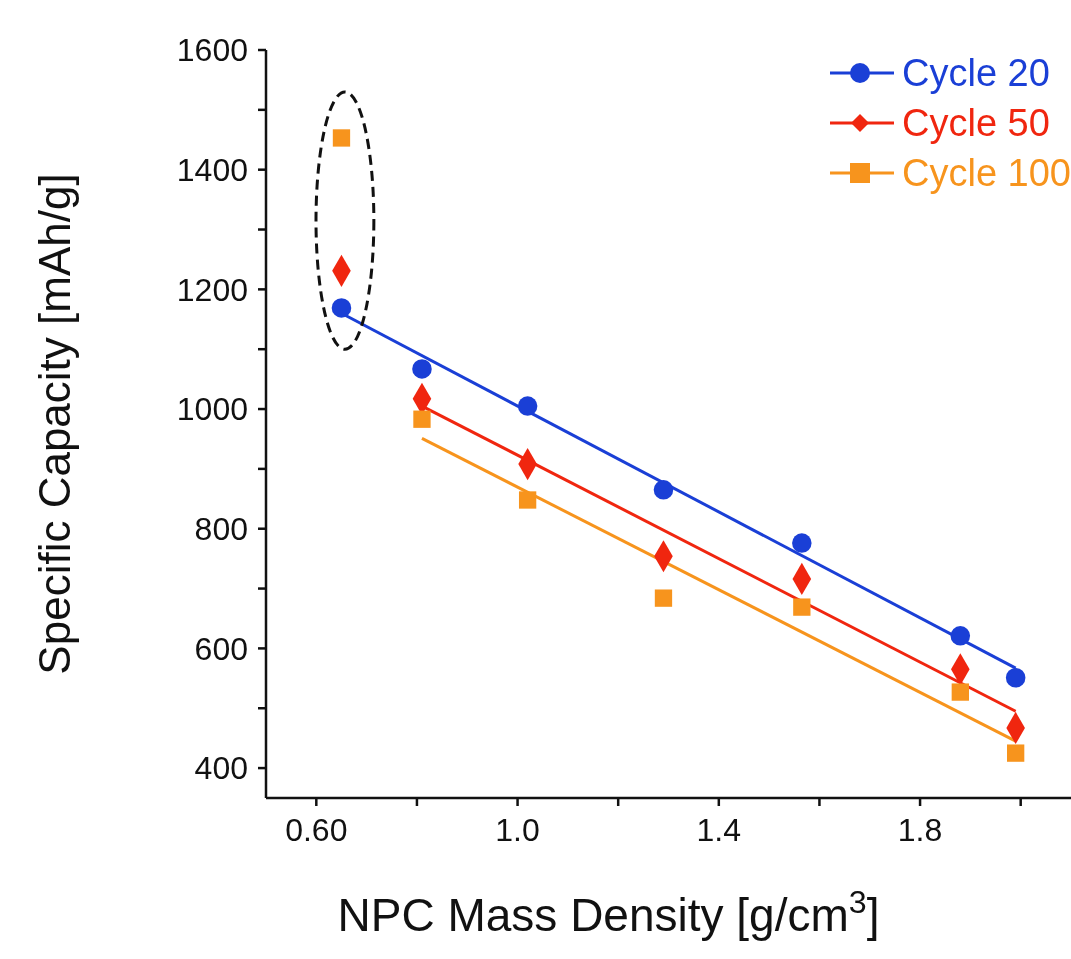 This screenshot has width=1071, height=959. Describe the element at coordinates (221, 768) in the screenshot. I see `y-tick-label: 400` at that location.